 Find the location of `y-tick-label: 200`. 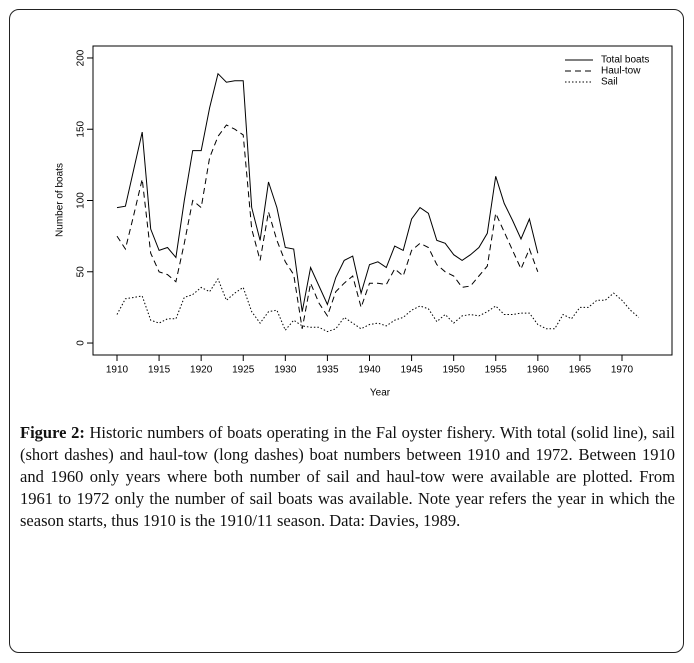

y-tick-label: 200 is located at coordinates (81, 57).